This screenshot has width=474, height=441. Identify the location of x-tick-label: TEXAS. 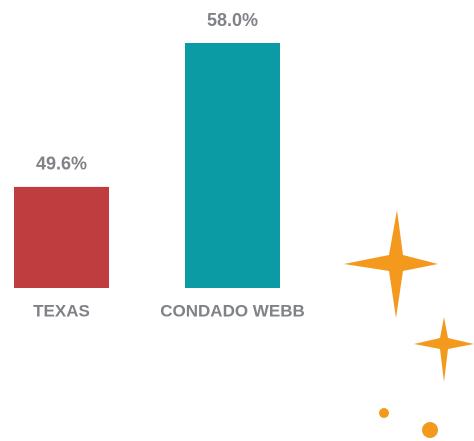
(61, 310).